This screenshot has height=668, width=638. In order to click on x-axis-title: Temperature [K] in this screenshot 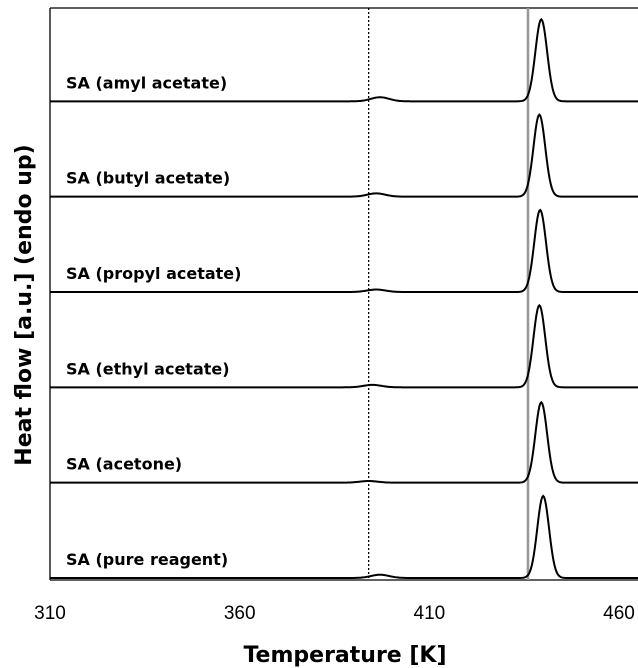, I will do `click(344, 655)`.